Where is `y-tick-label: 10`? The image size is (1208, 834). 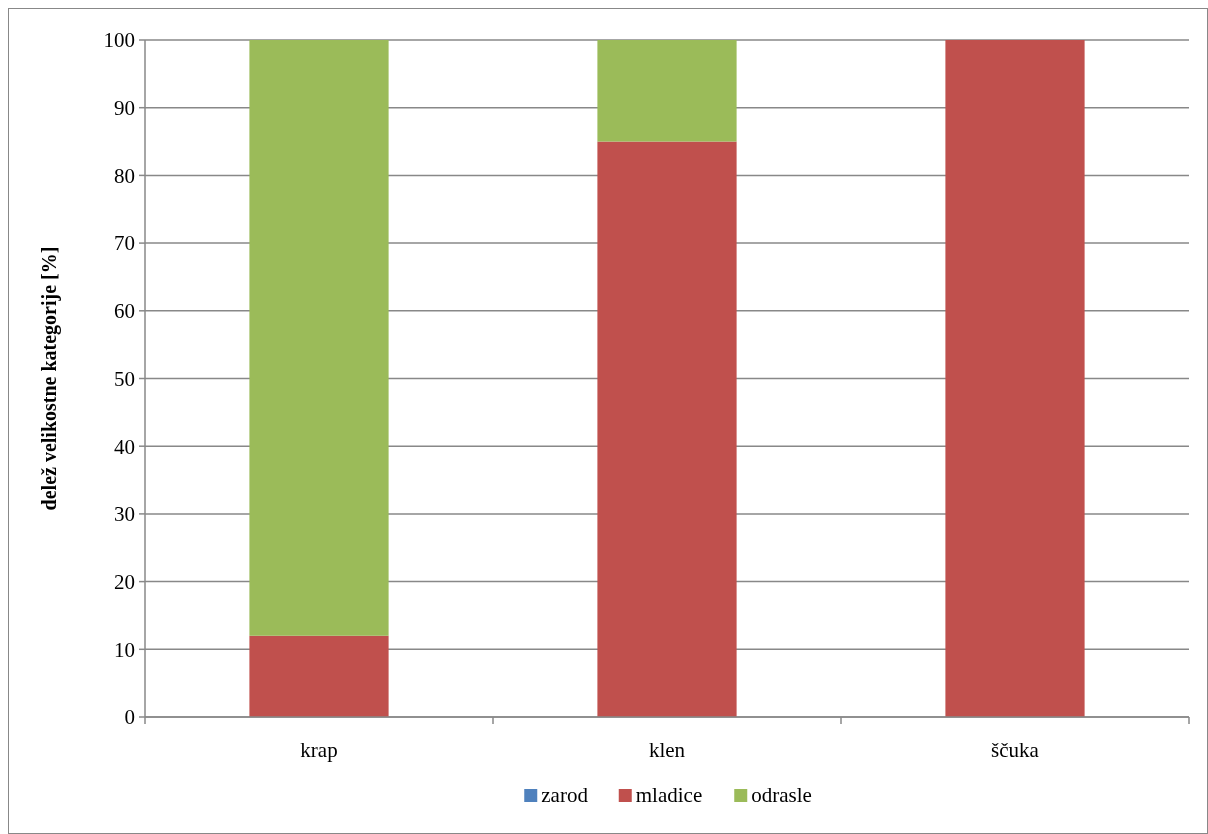
y-tick-label: 10 is located at coordinates (124, 649).